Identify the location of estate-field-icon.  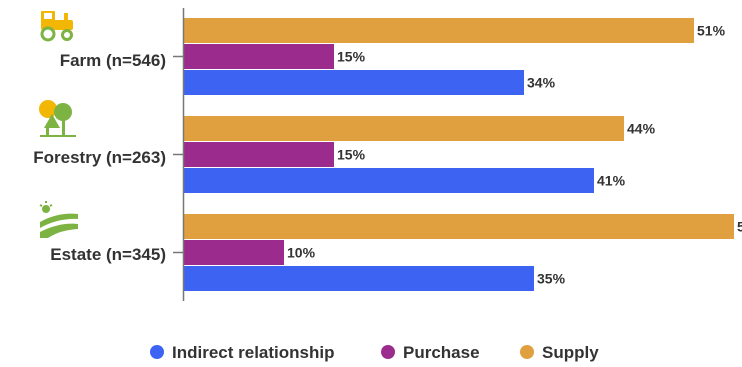
(58, 219).